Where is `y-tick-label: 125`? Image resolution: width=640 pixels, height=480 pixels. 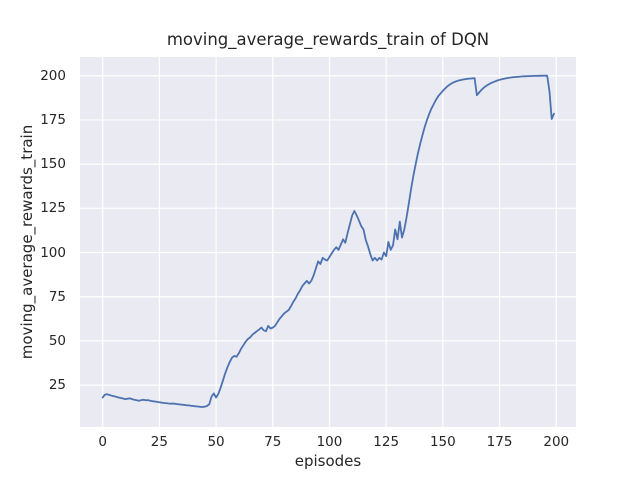
y-tick-label: 125 is located at coordinates (53, 208).